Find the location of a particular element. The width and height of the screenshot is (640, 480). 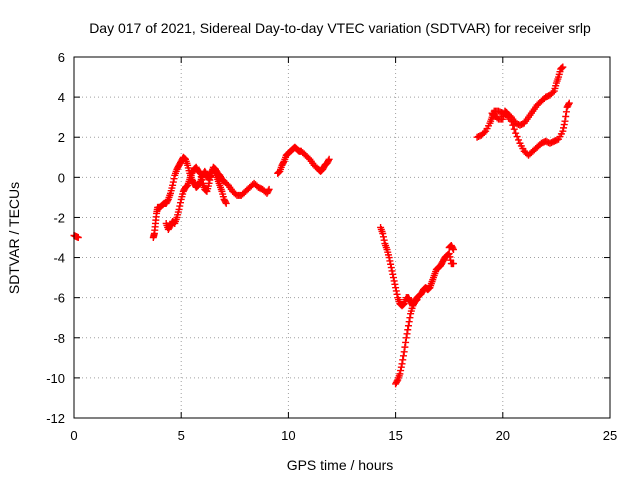

y-tick-label: 0 is located at coordinates (61, 177).